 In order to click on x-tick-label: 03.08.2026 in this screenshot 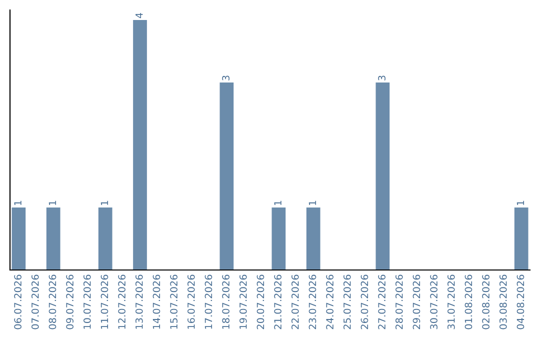, I will do `click(503, 302)`.